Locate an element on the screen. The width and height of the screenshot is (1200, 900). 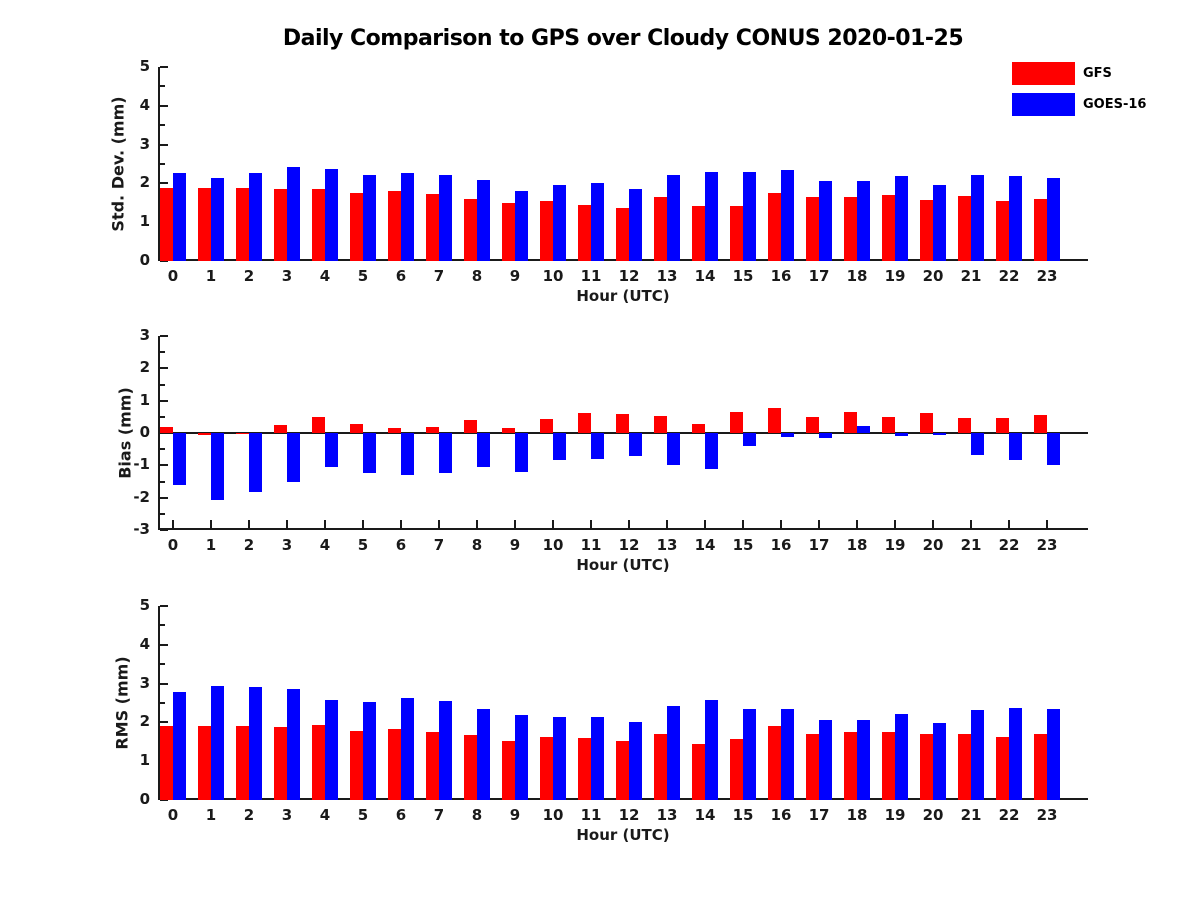
y-tick-label: 2 is located at coordinates (144, 721).